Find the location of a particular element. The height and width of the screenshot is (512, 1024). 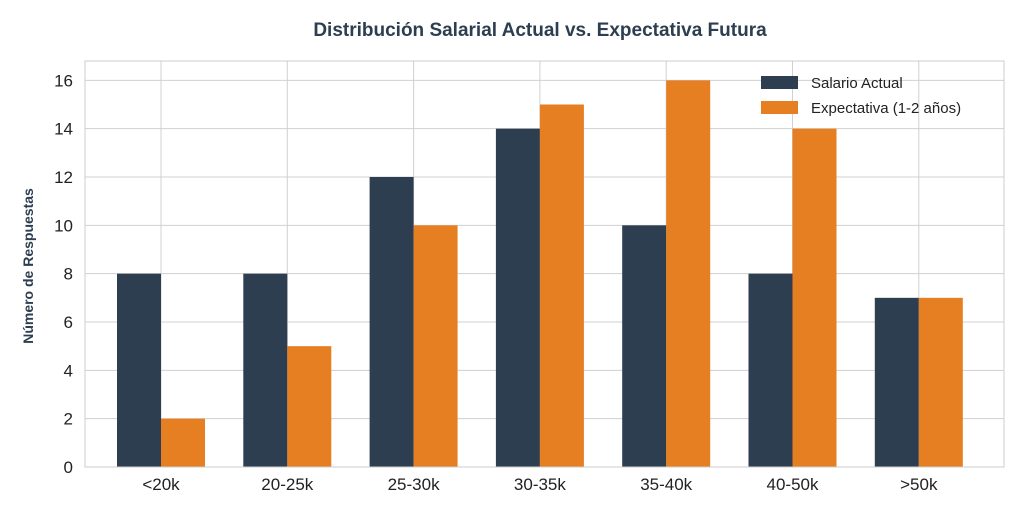

y-tick-label: 12 is located at coordinates (63, 177).